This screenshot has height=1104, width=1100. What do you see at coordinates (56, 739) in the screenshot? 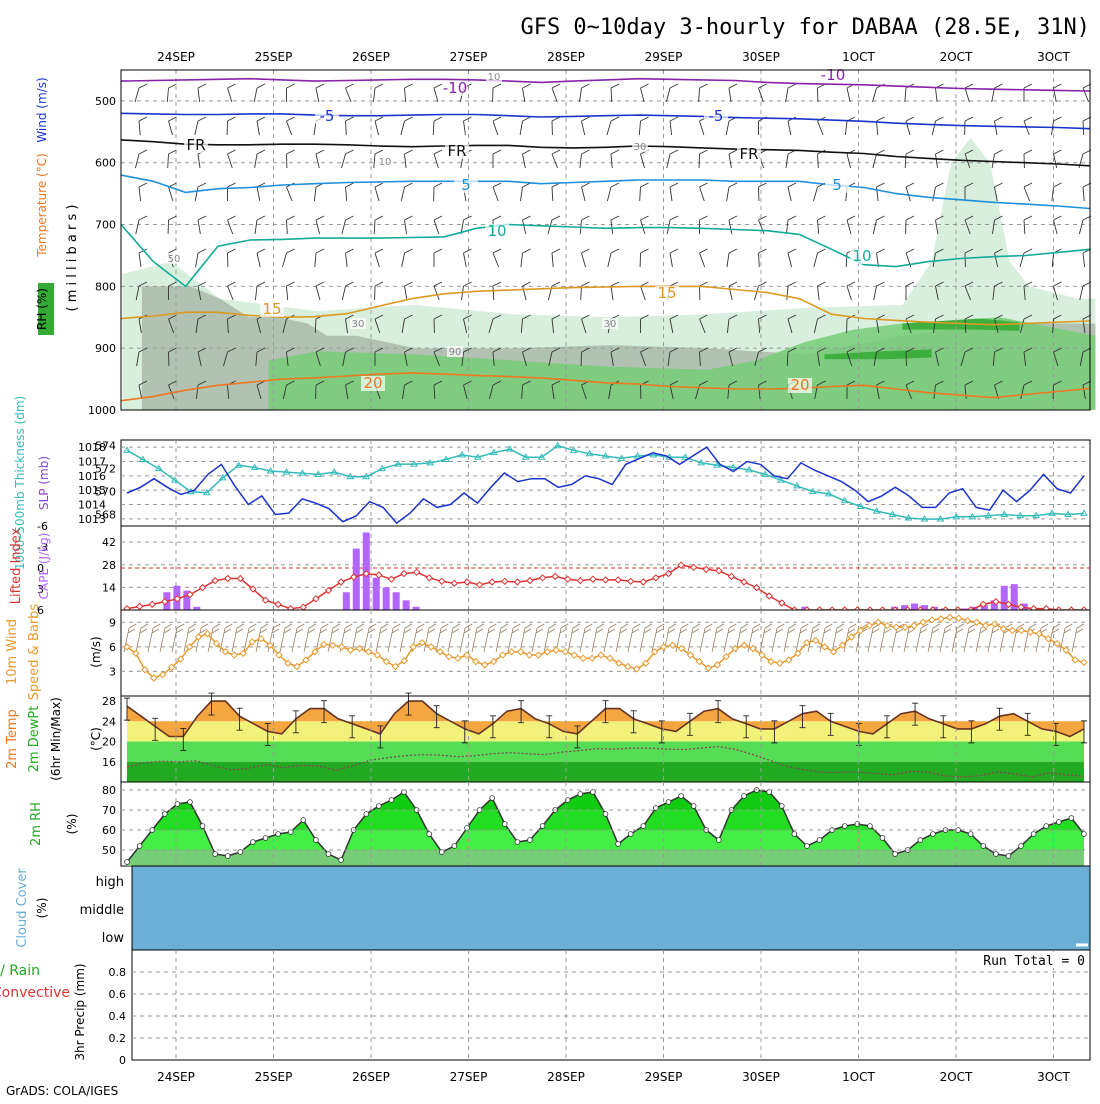
I see `minmax-label: (6hr Min/Max)` at bounding box center [56, 739].